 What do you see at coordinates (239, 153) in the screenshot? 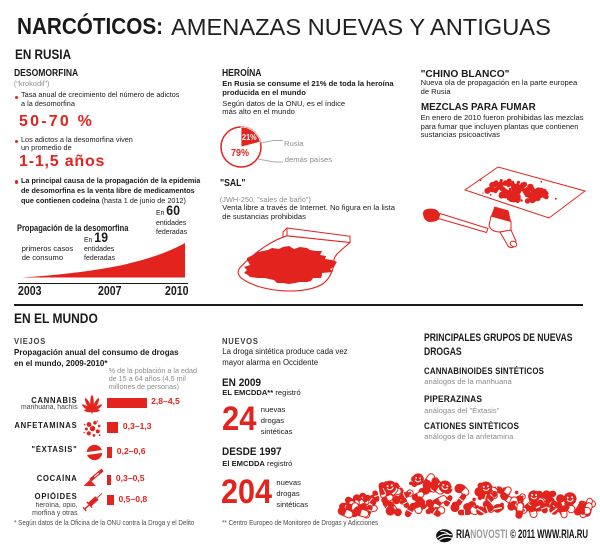
I see `pie-value-resto: 79%` at bounding box center [239, 153].